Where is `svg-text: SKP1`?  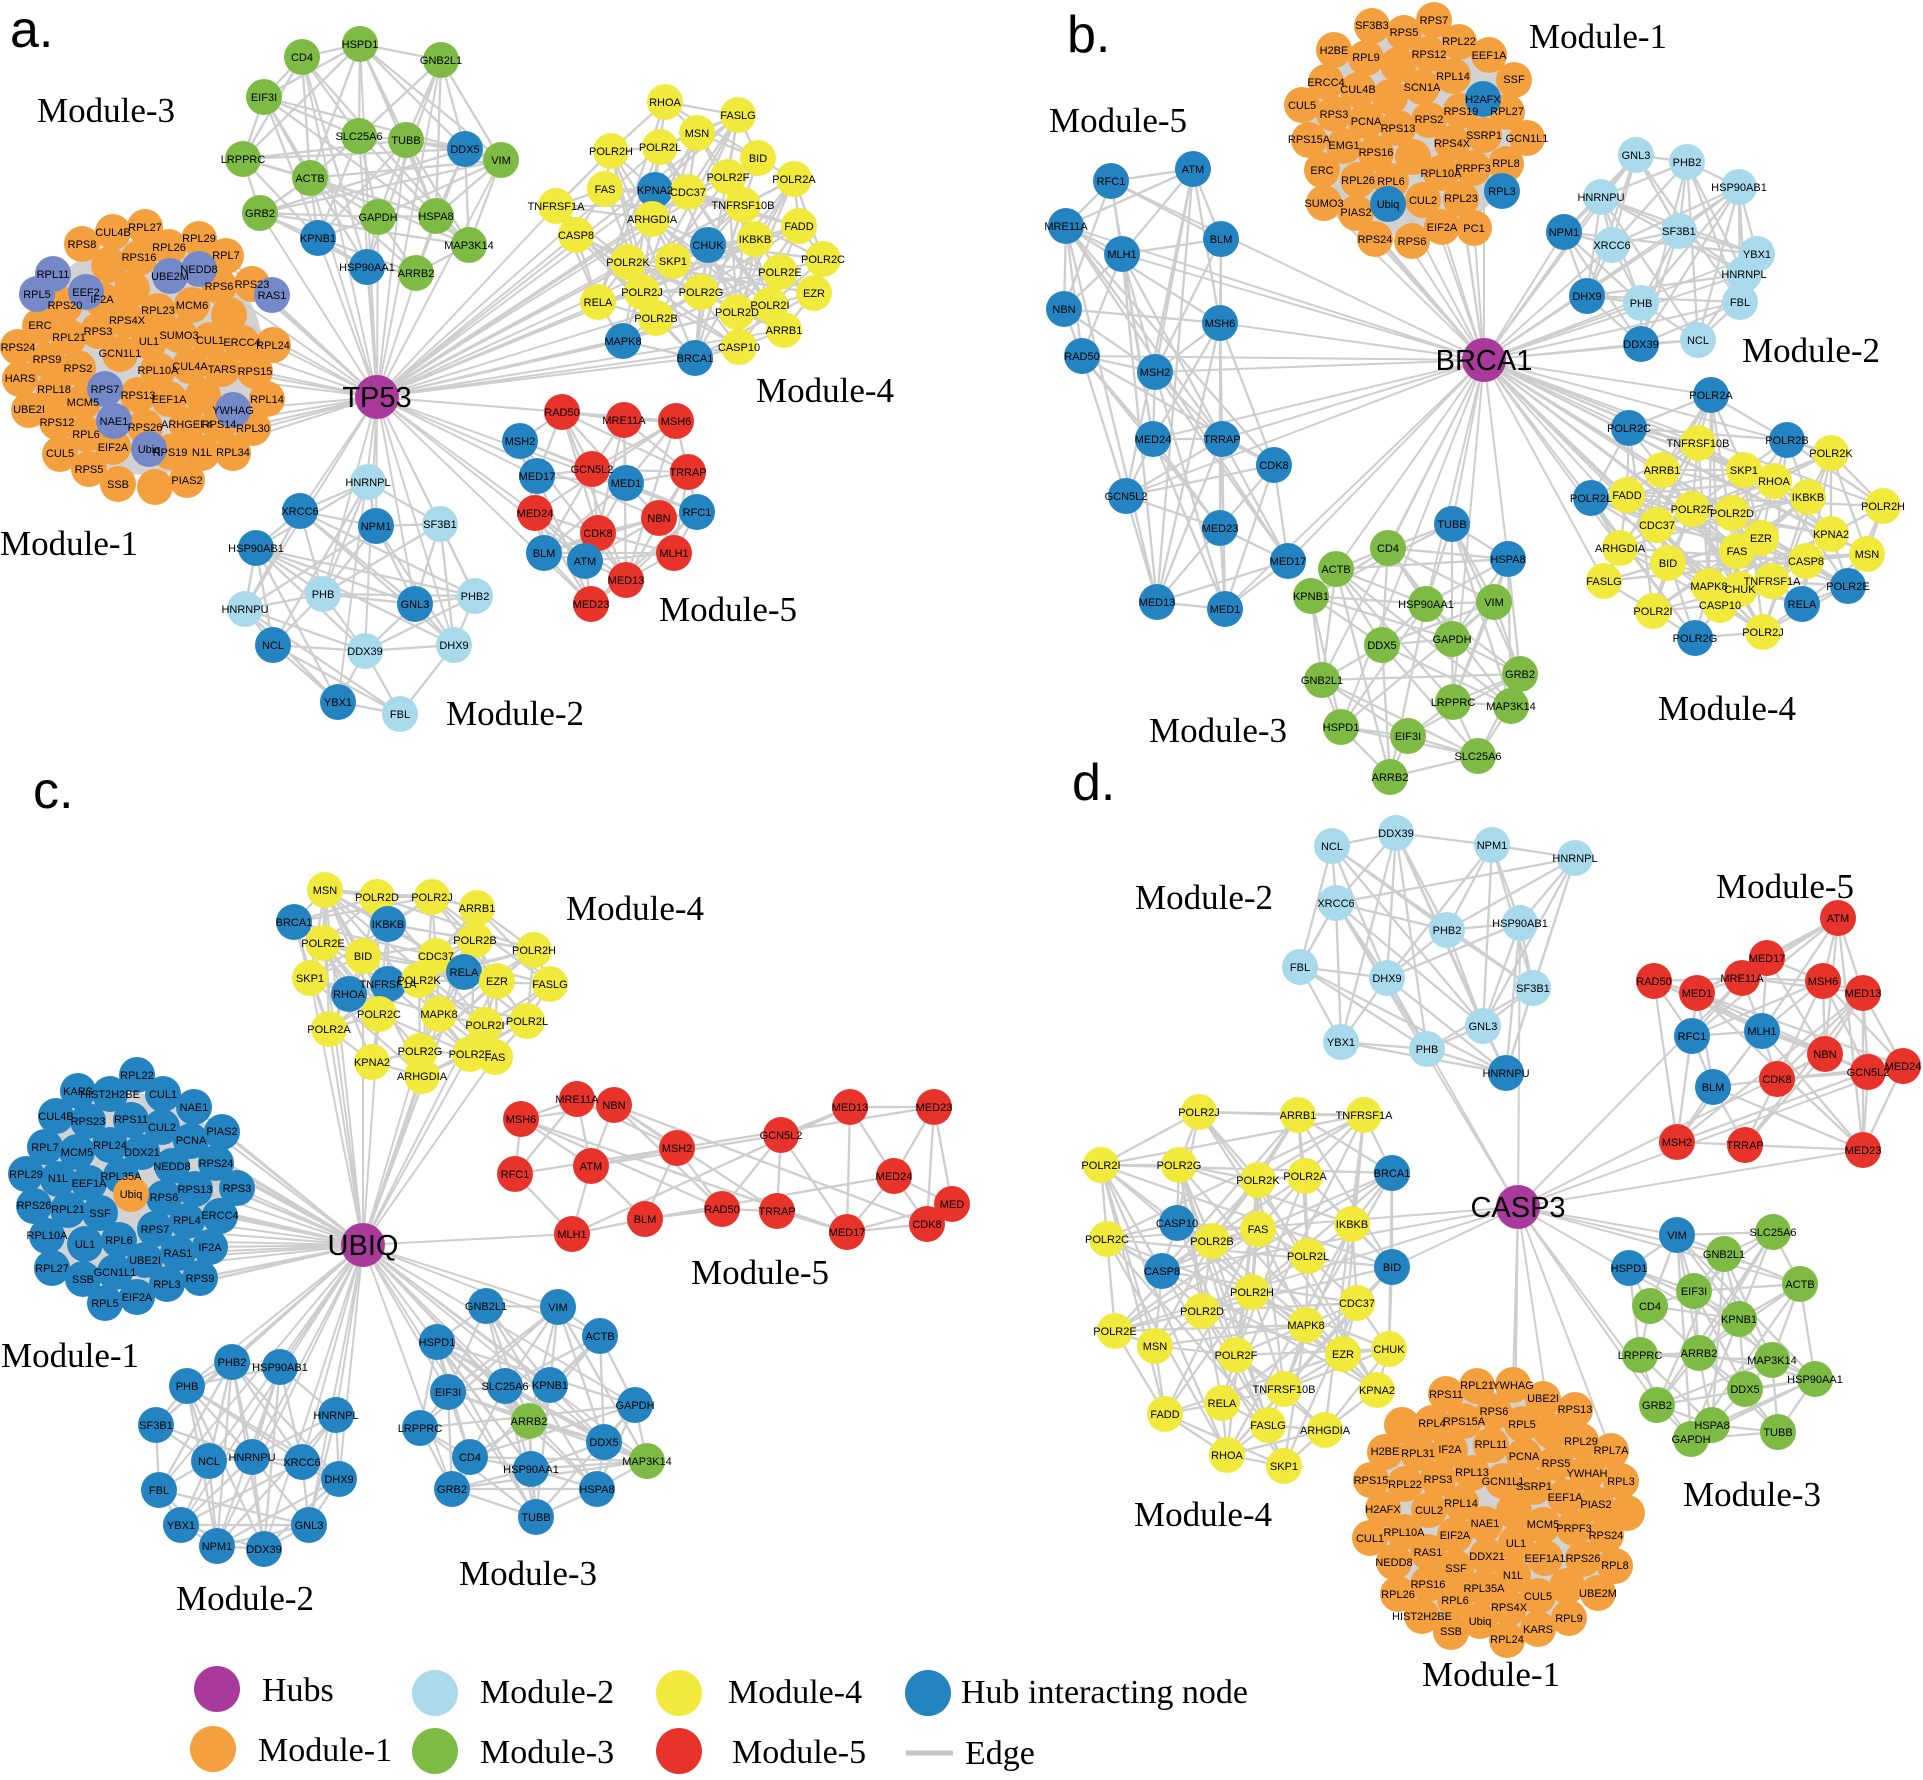
svg-text: SKP1 is located at coordinates (1744, 471).